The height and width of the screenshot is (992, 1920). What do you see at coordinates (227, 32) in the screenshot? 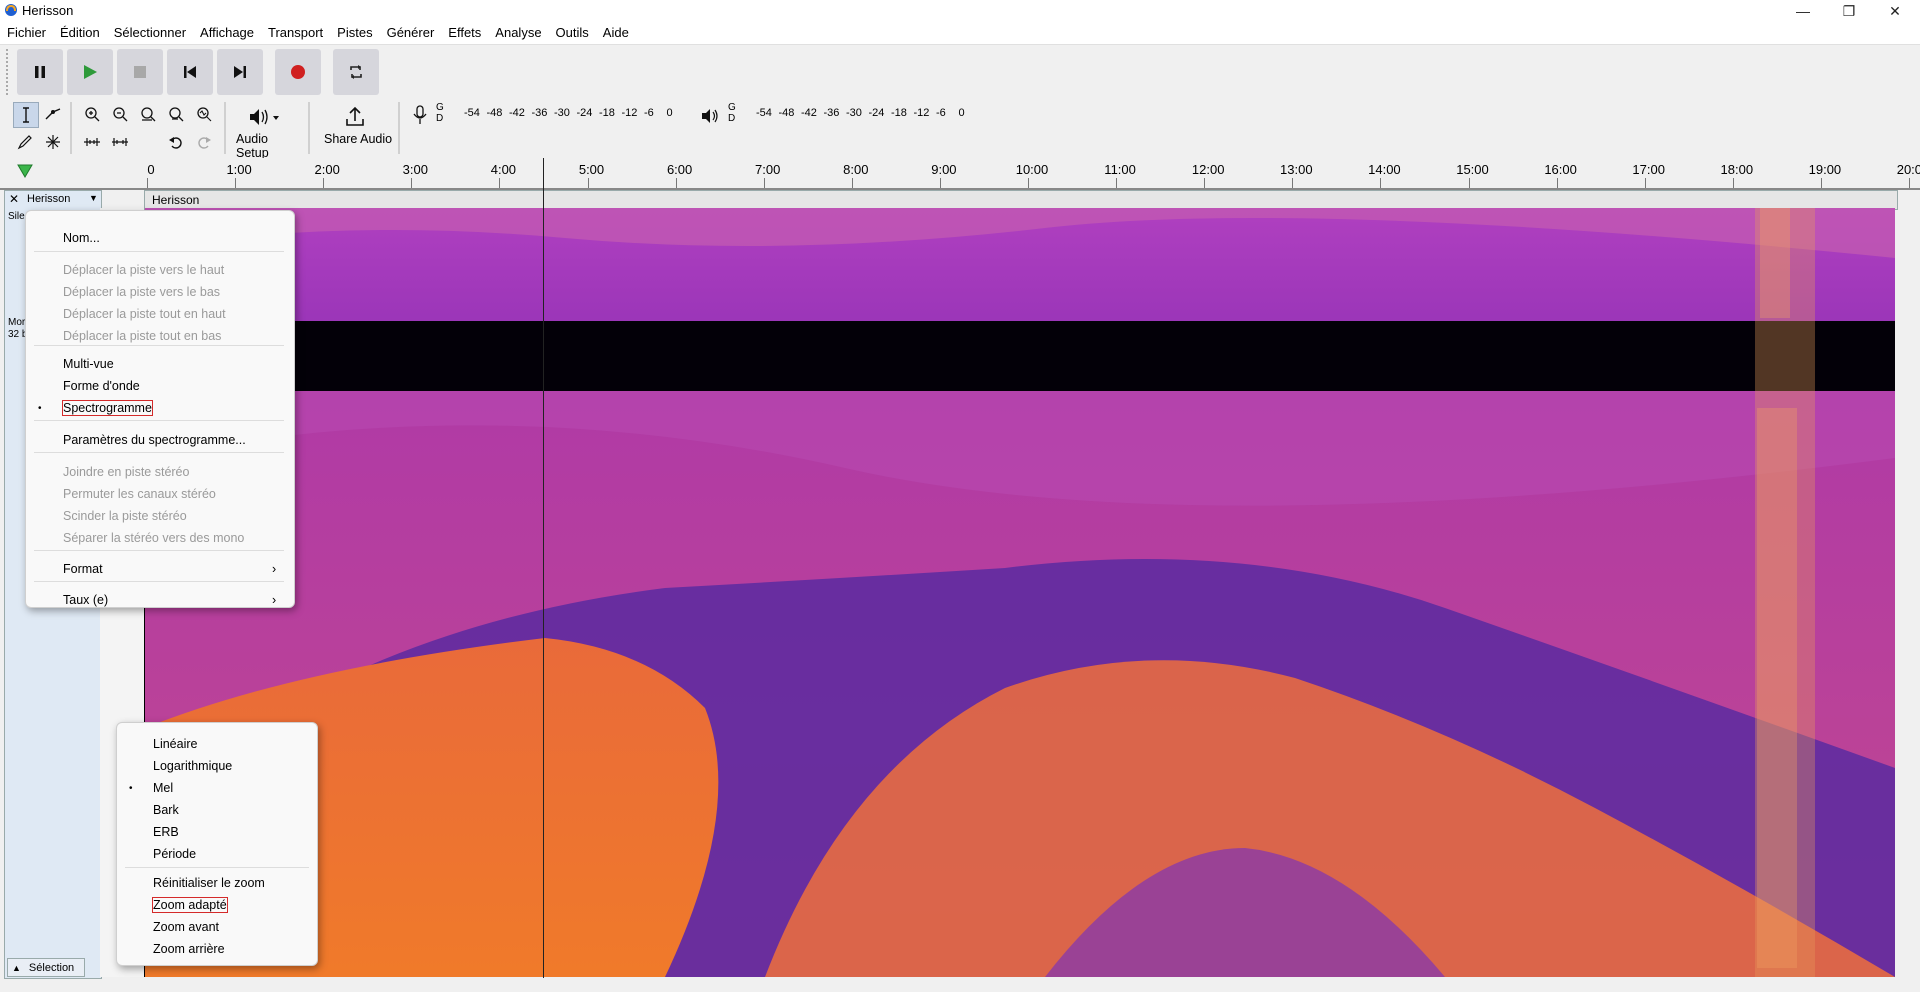
I see `menu-3: Affichage` at bounding box center [227, 32].